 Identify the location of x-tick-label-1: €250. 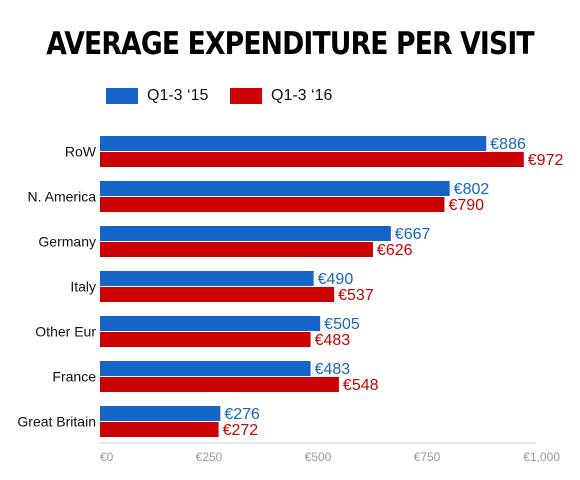
(209, 457).